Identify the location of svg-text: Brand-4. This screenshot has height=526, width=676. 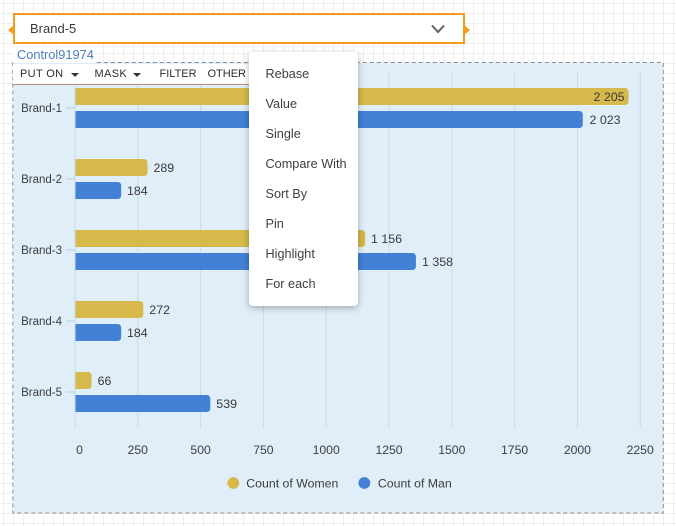
(42, 322).